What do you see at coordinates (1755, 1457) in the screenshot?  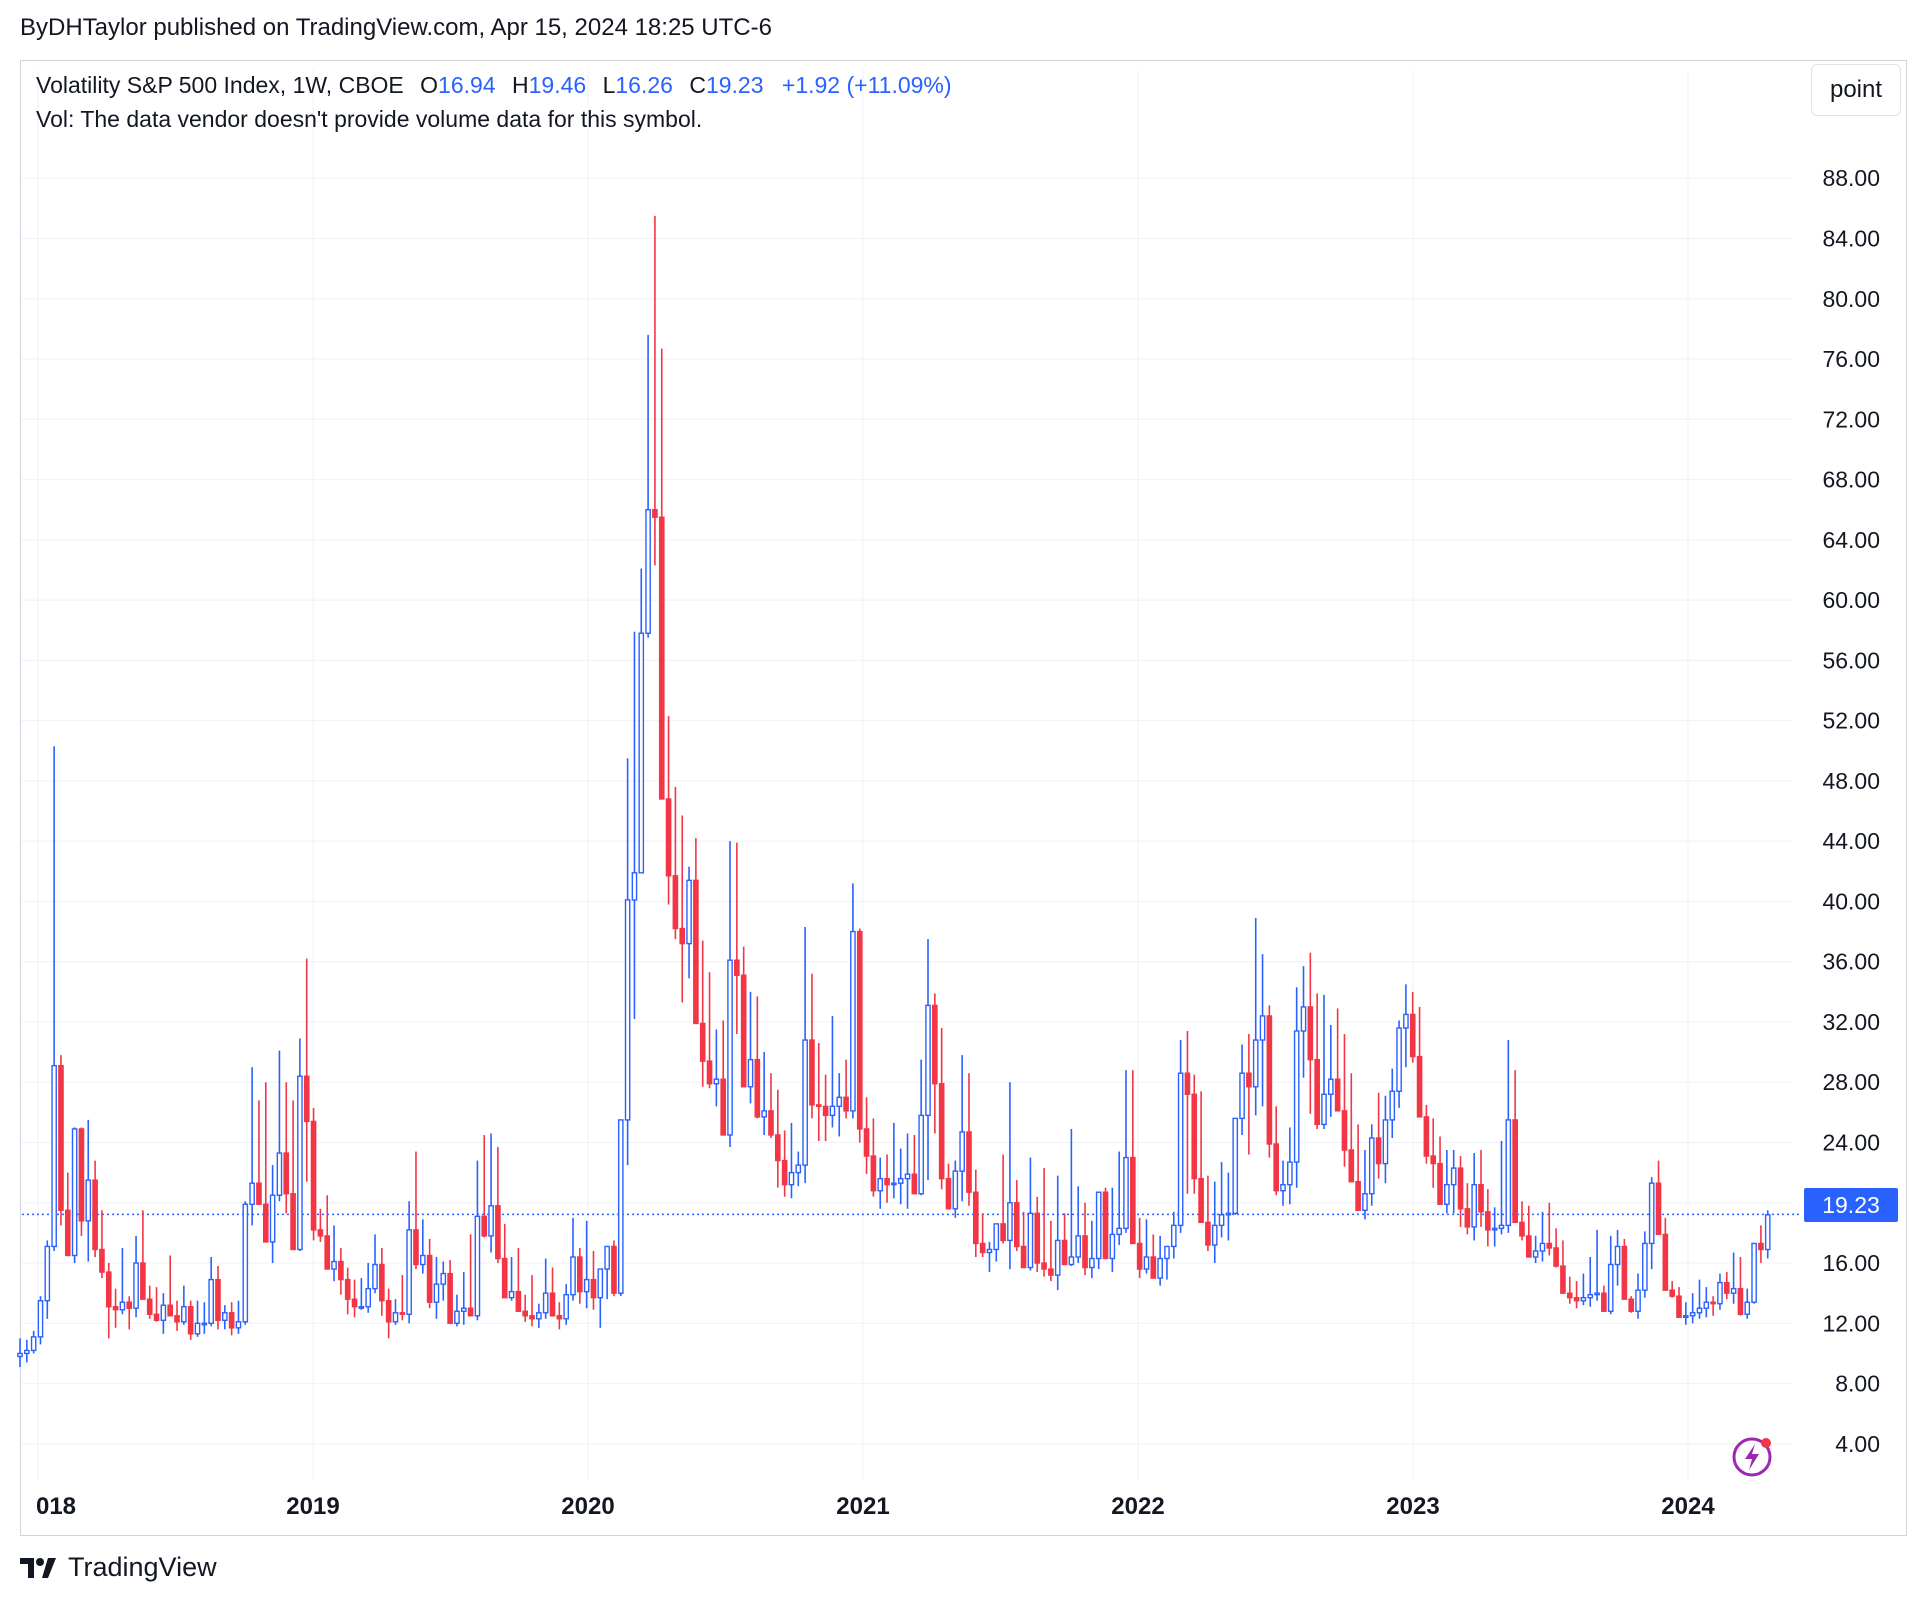 I see `lightning-bolt-icon` at bounding box center [1755, 1457].